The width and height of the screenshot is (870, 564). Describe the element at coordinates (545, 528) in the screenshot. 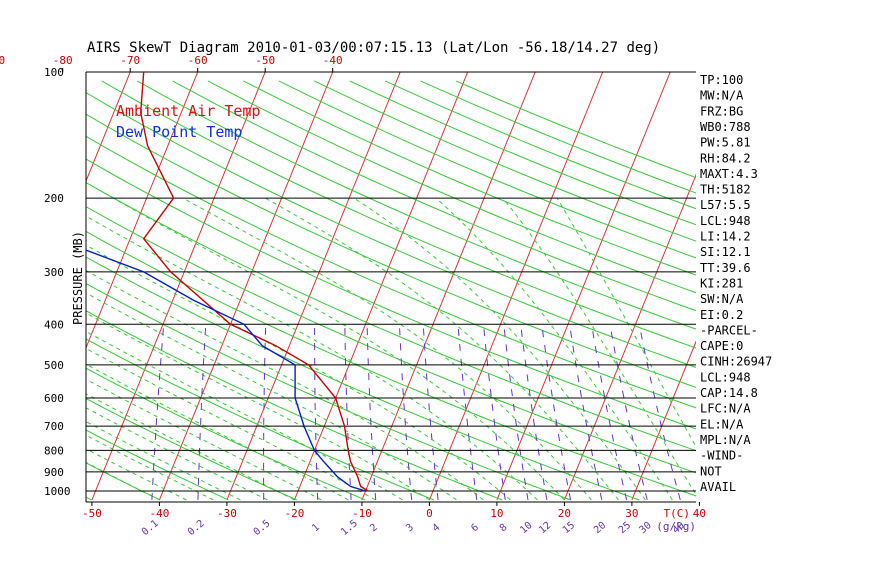

I see `mixing-ratio-label: 12` at that location.